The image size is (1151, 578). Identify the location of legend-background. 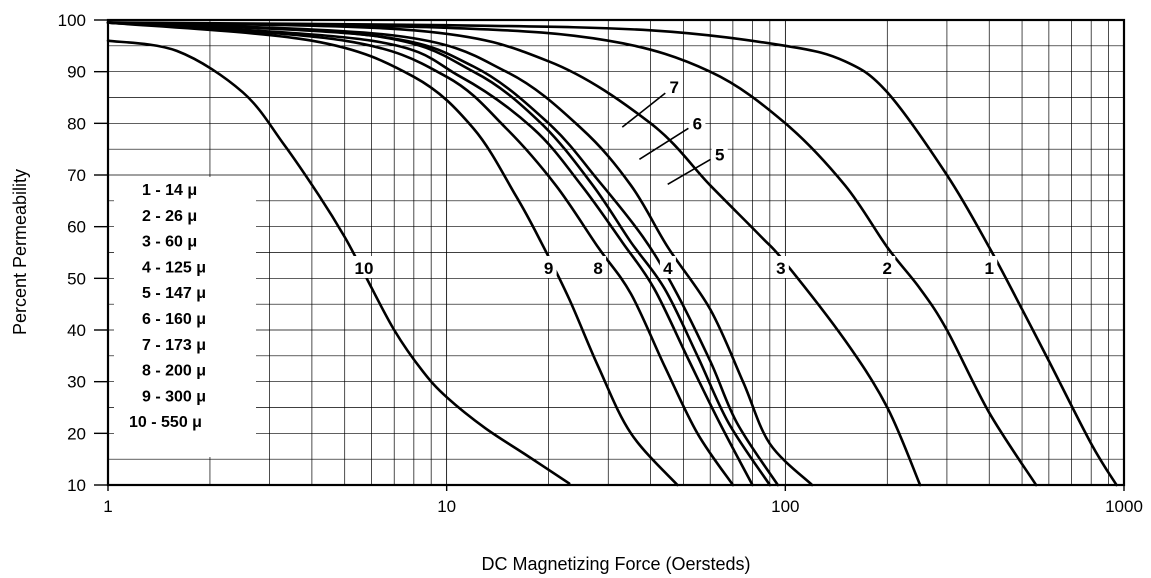
(185, 317).